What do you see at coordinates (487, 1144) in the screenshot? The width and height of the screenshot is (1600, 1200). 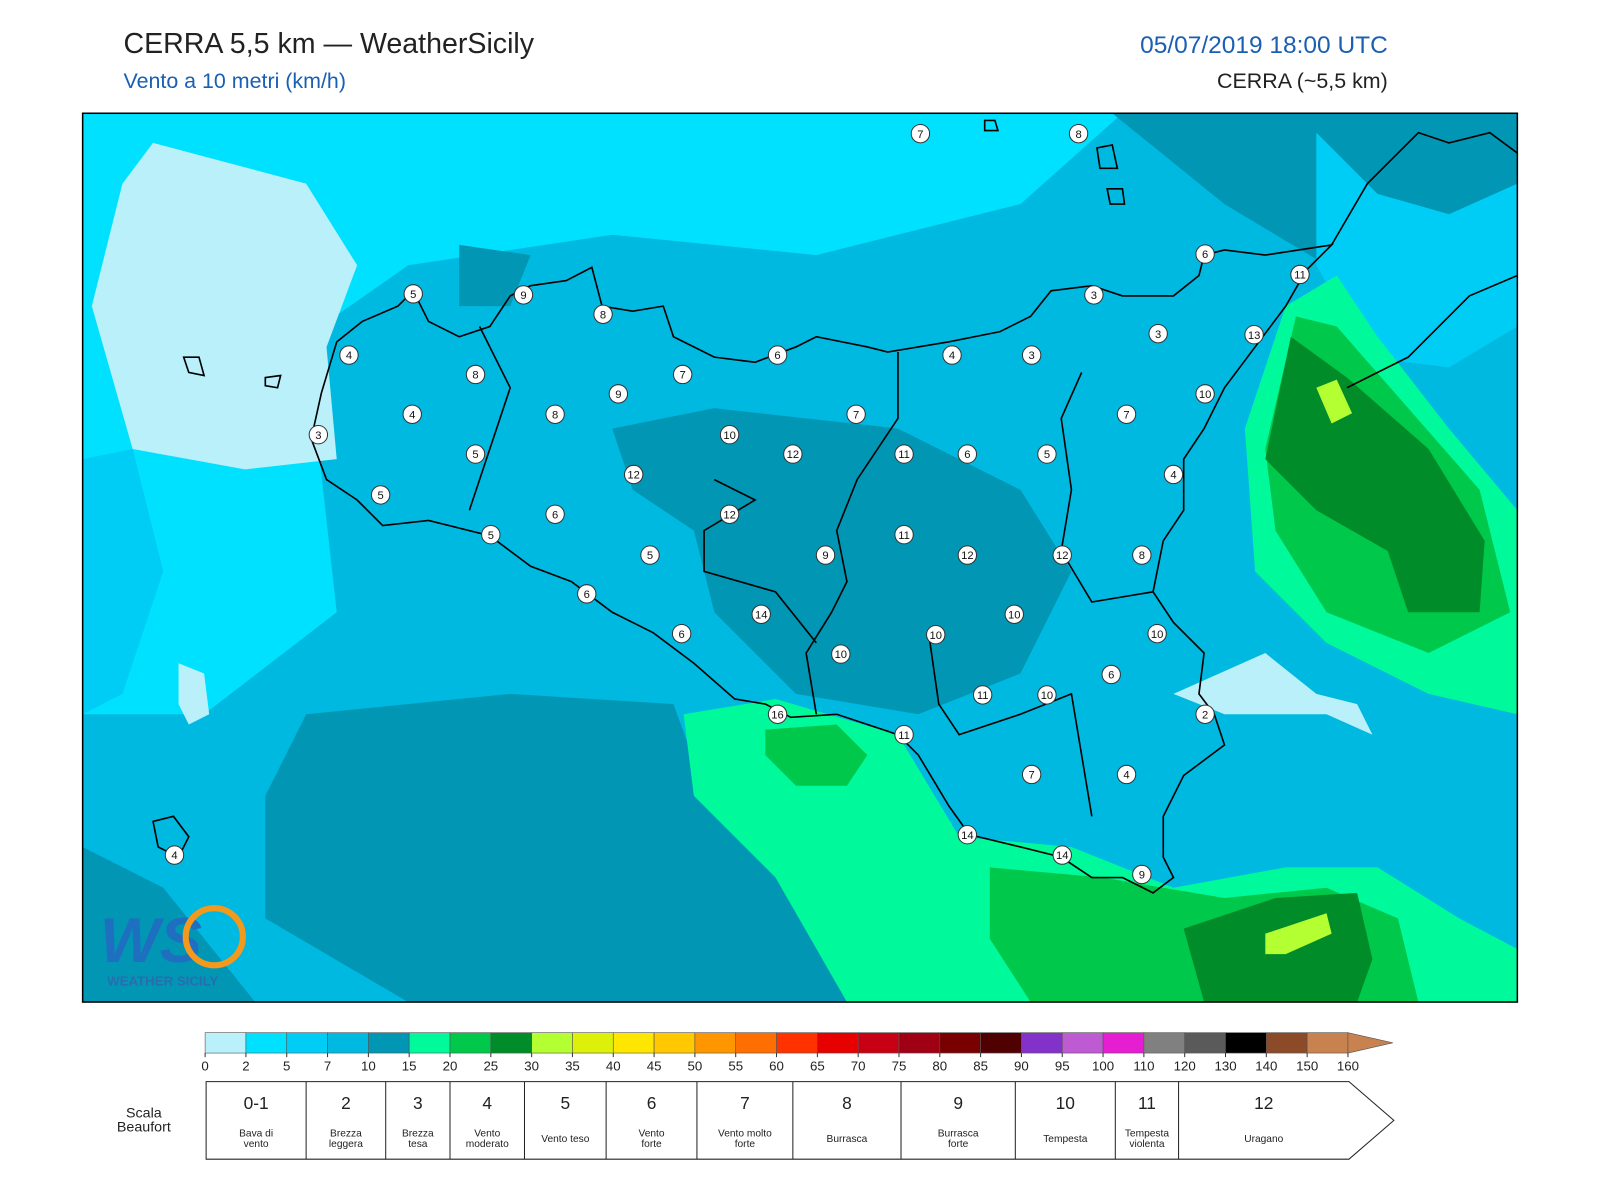 I see `beaufort-description: moderato` at bounding box center [487, 1144].